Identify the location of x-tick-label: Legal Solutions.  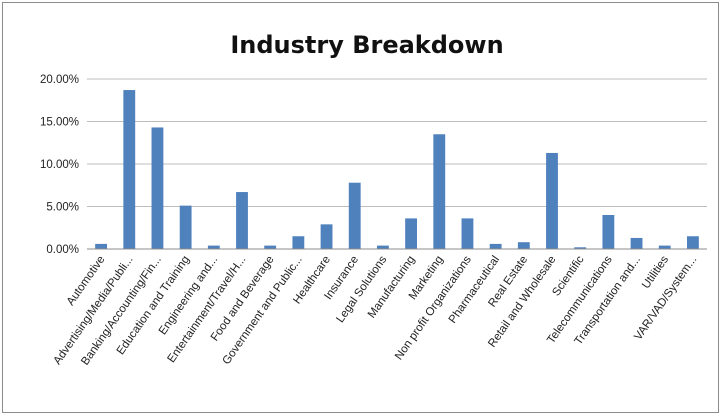
(361, 290).